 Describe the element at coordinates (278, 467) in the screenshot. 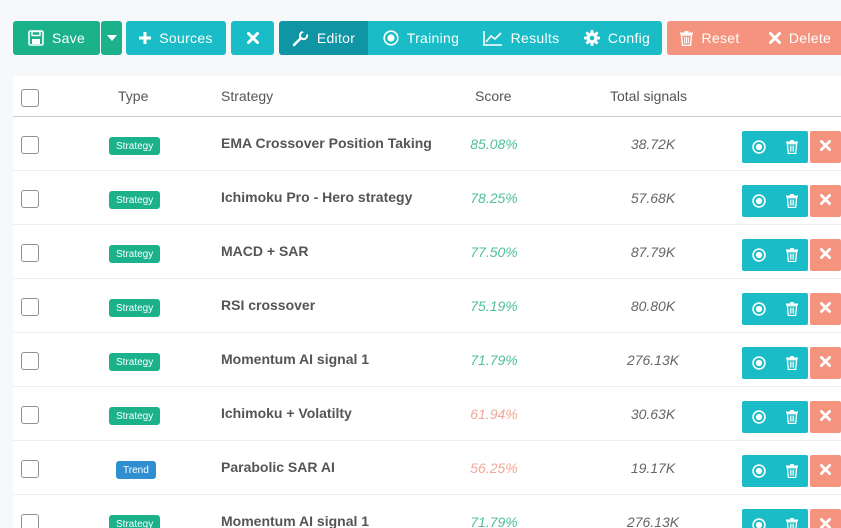

I see `strategy-name: Parabolic SAR AI` at that location.